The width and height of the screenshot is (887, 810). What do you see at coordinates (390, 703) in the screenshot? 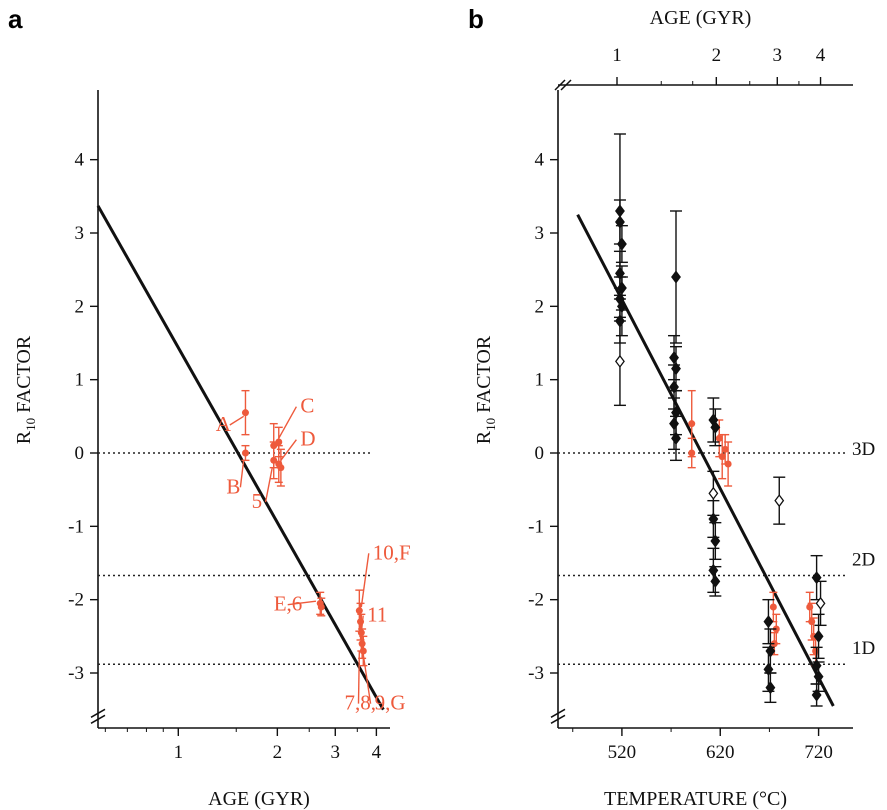
I see `annotation-label: 9,G` at bounding box center [390, 703].